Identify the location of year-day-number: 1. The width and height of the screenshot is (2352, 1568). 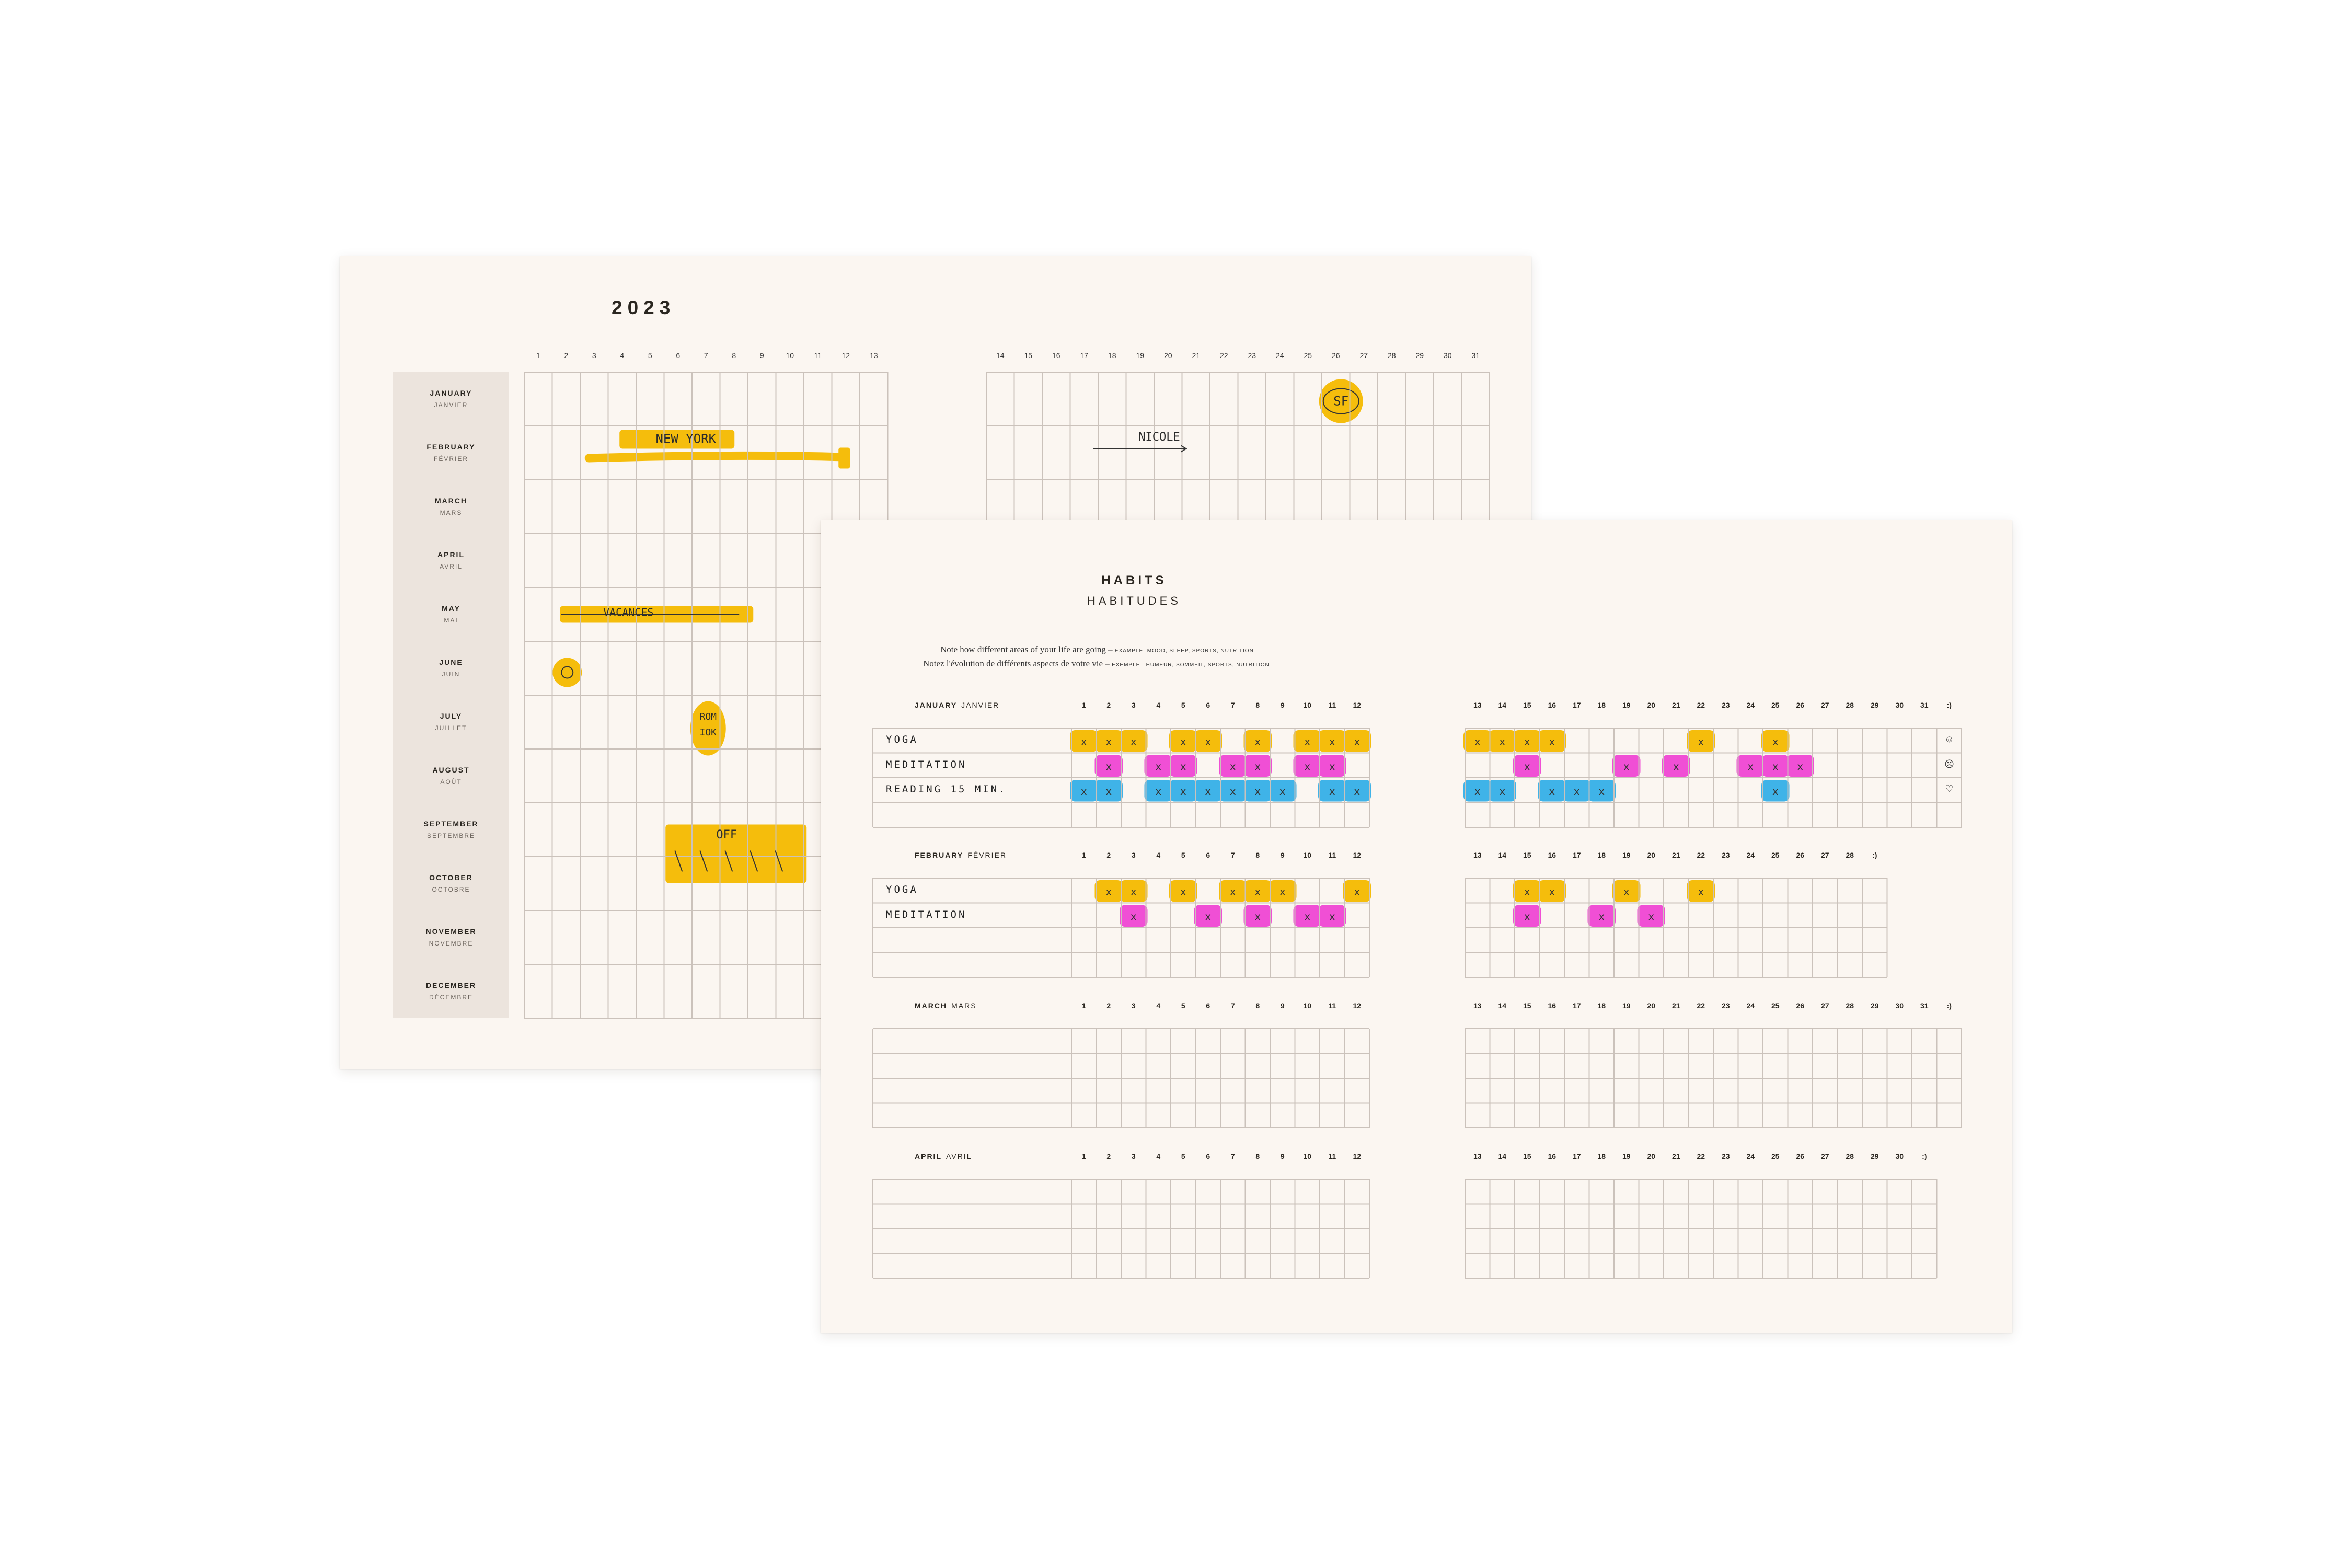
(538, 355).